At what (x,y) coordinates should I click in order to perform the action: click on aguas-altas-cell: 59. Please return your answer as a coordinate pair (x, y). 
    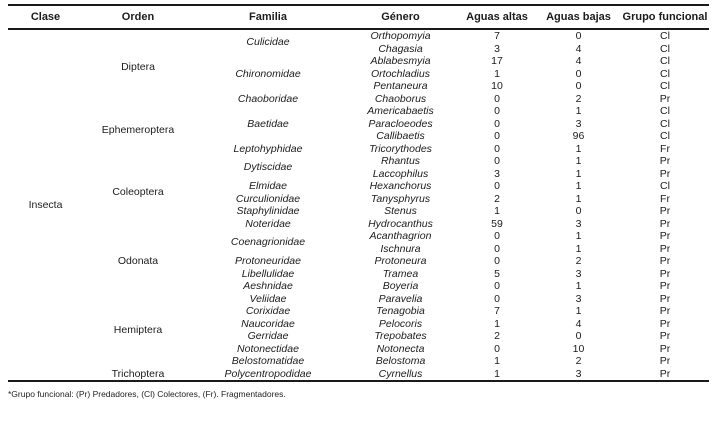
    Looking at the image, I should click on (497, 223).